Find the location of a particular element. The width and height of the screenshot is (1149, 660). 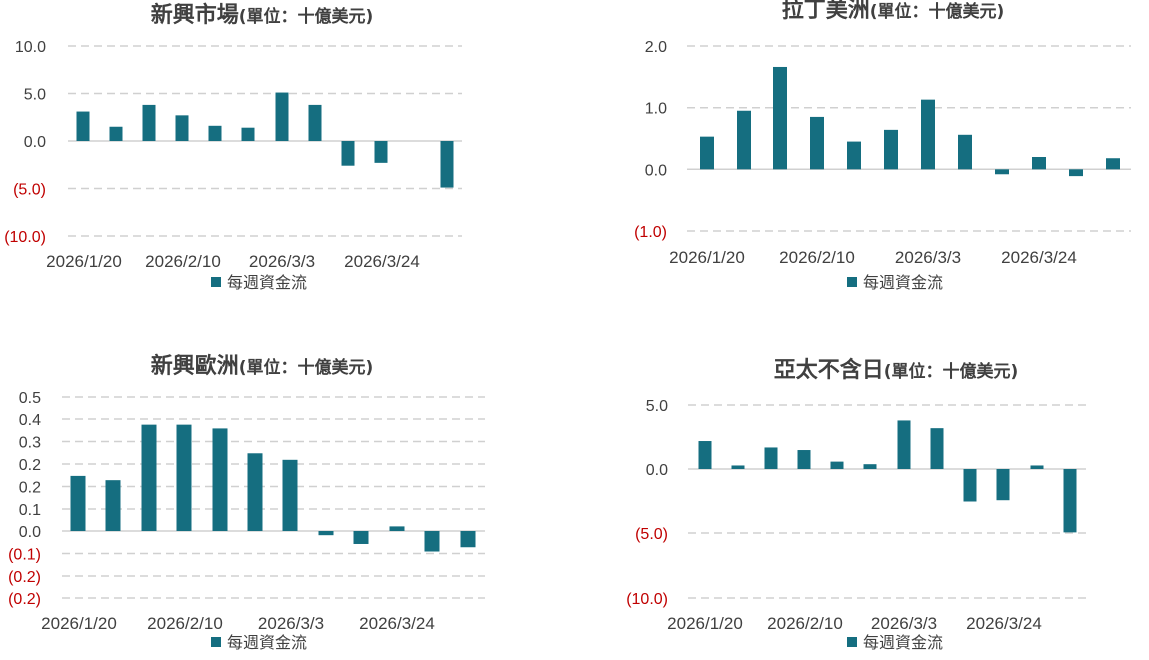

y-tick-label: (1.0) is located at coordinates (650, 232).